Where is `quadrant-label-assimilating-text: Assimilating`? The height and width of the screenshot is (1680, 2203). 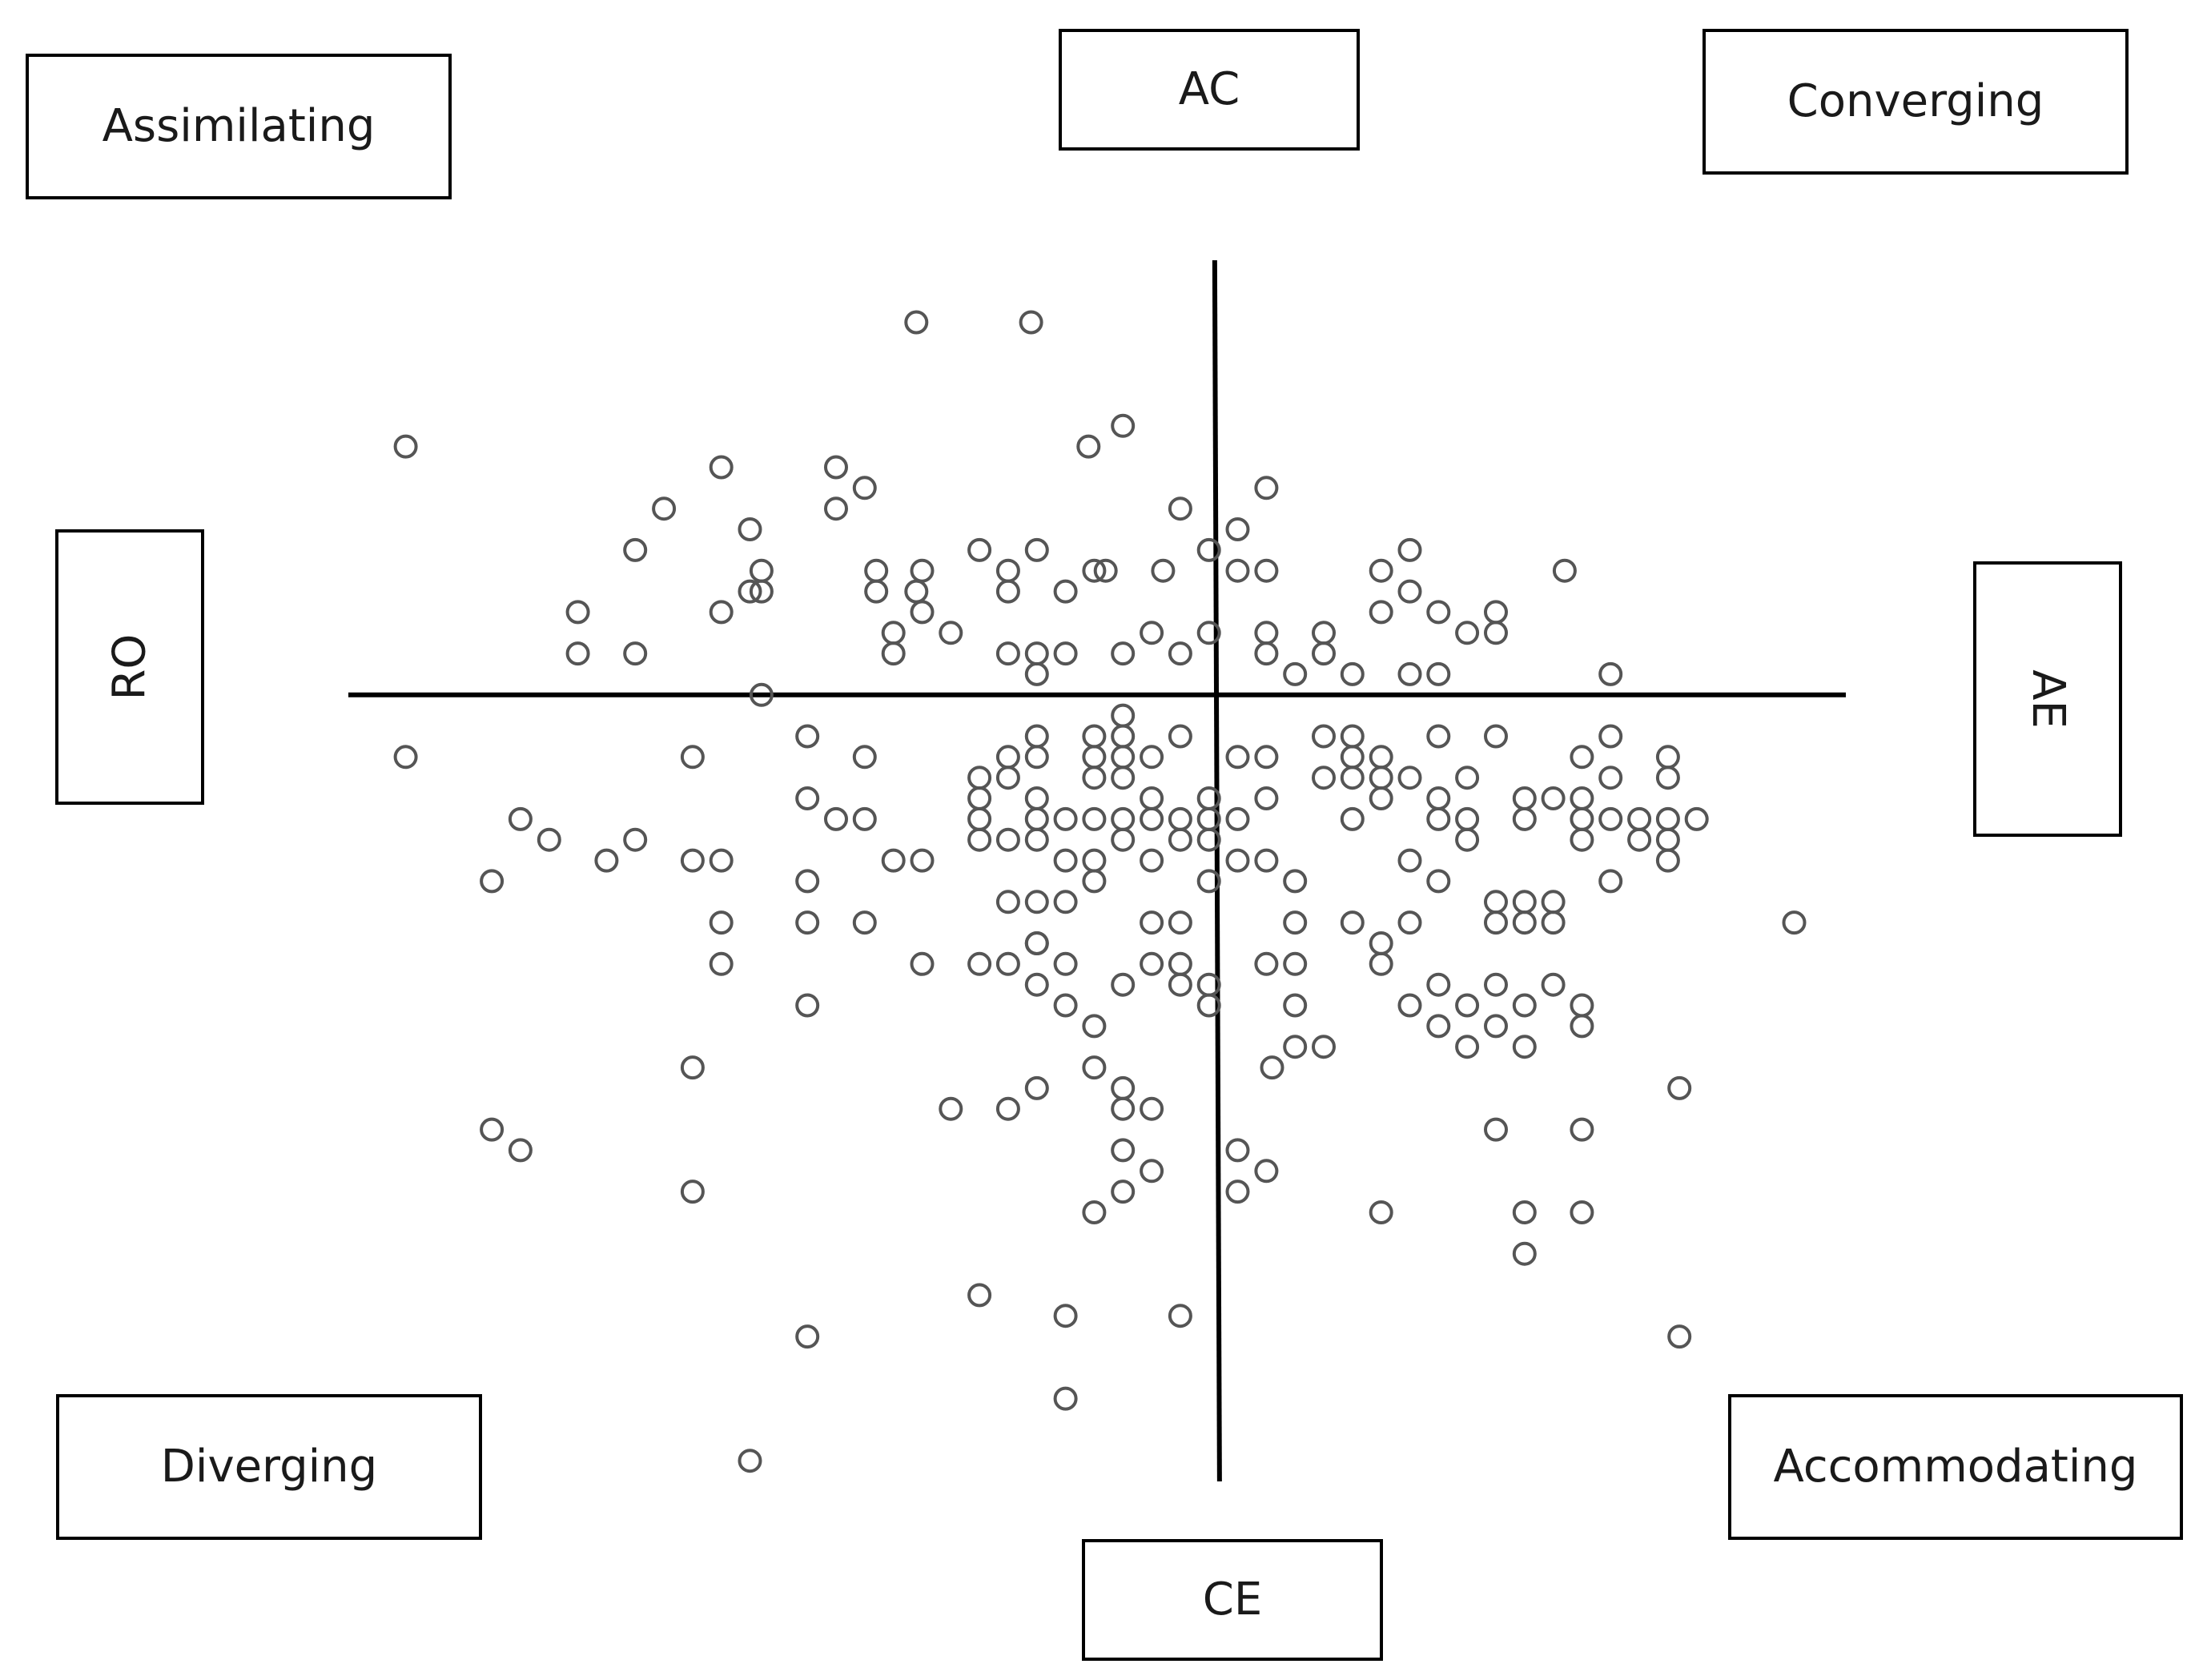 quadrant-label-assimilating-text: Assimilating is located at coordinates (239, 126).